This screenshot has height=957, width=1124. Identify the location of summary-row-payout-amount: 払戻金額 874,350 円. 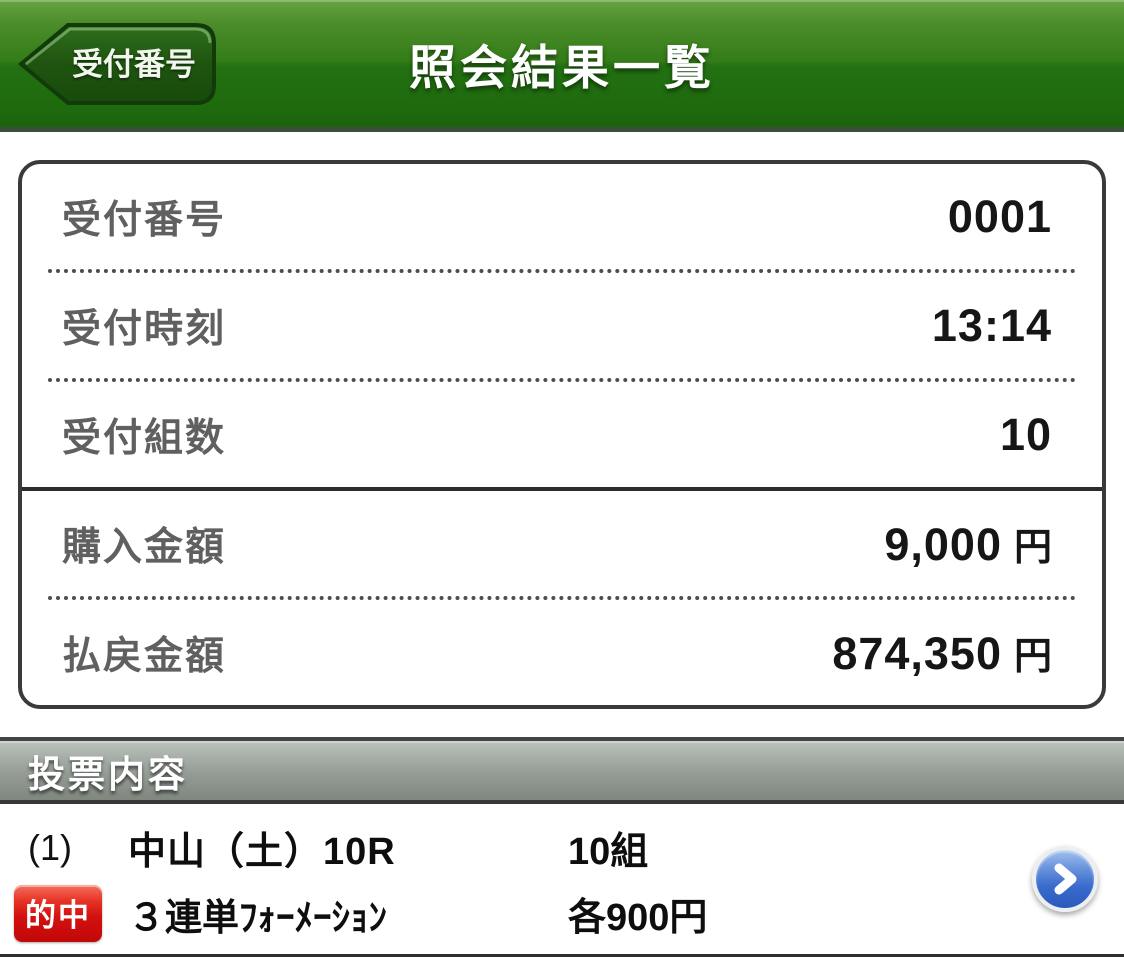
(562, 652).